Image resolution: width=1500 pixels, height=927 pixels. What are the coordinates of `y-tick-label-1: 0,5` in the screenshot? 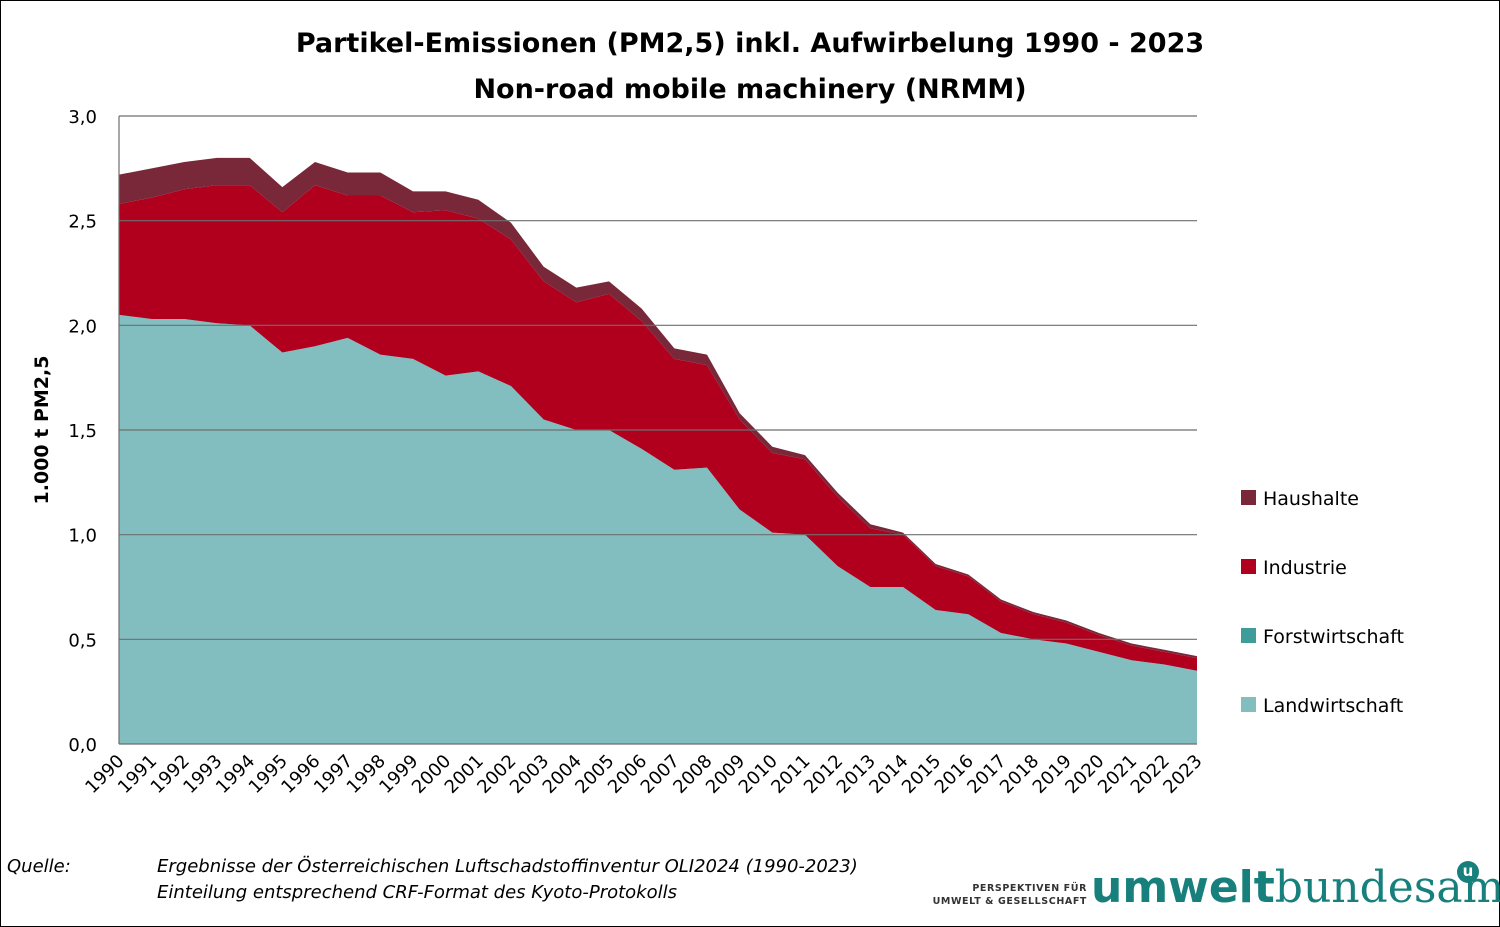 It's located at (82, 640).